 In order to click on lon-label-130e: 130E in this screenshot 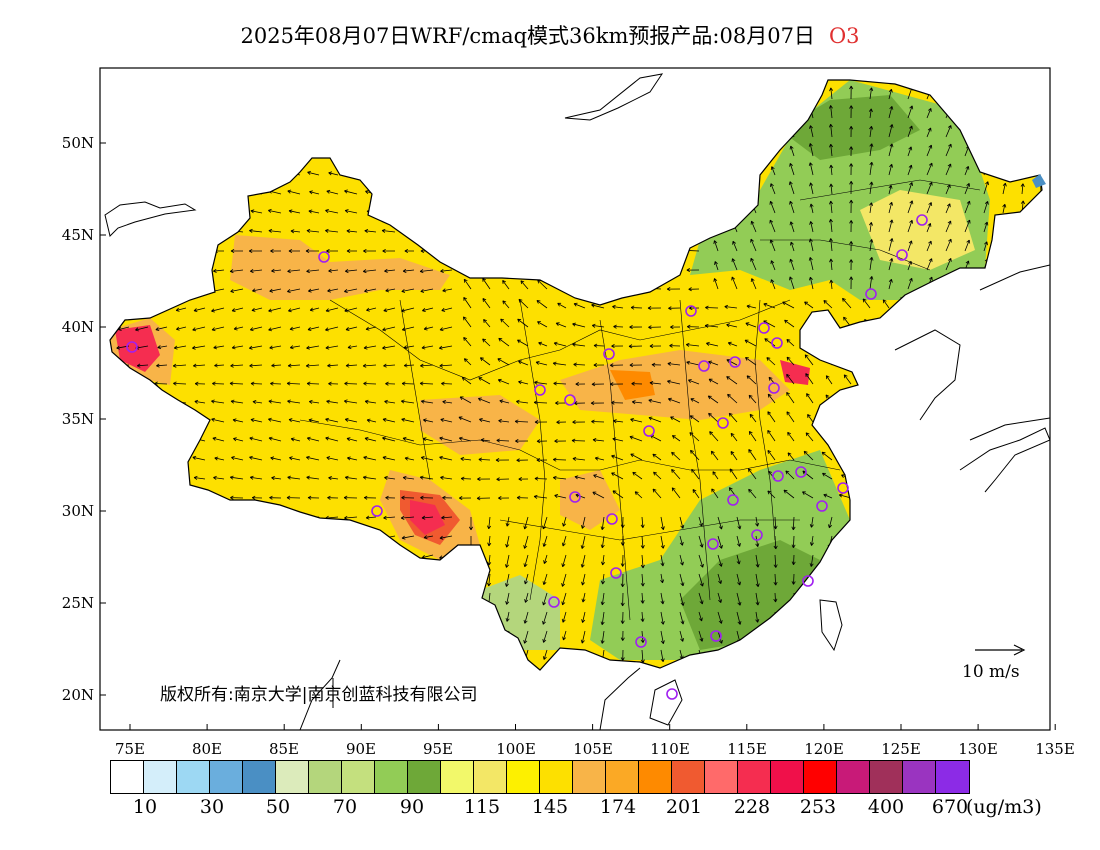, I will do `click(978, 749)`.